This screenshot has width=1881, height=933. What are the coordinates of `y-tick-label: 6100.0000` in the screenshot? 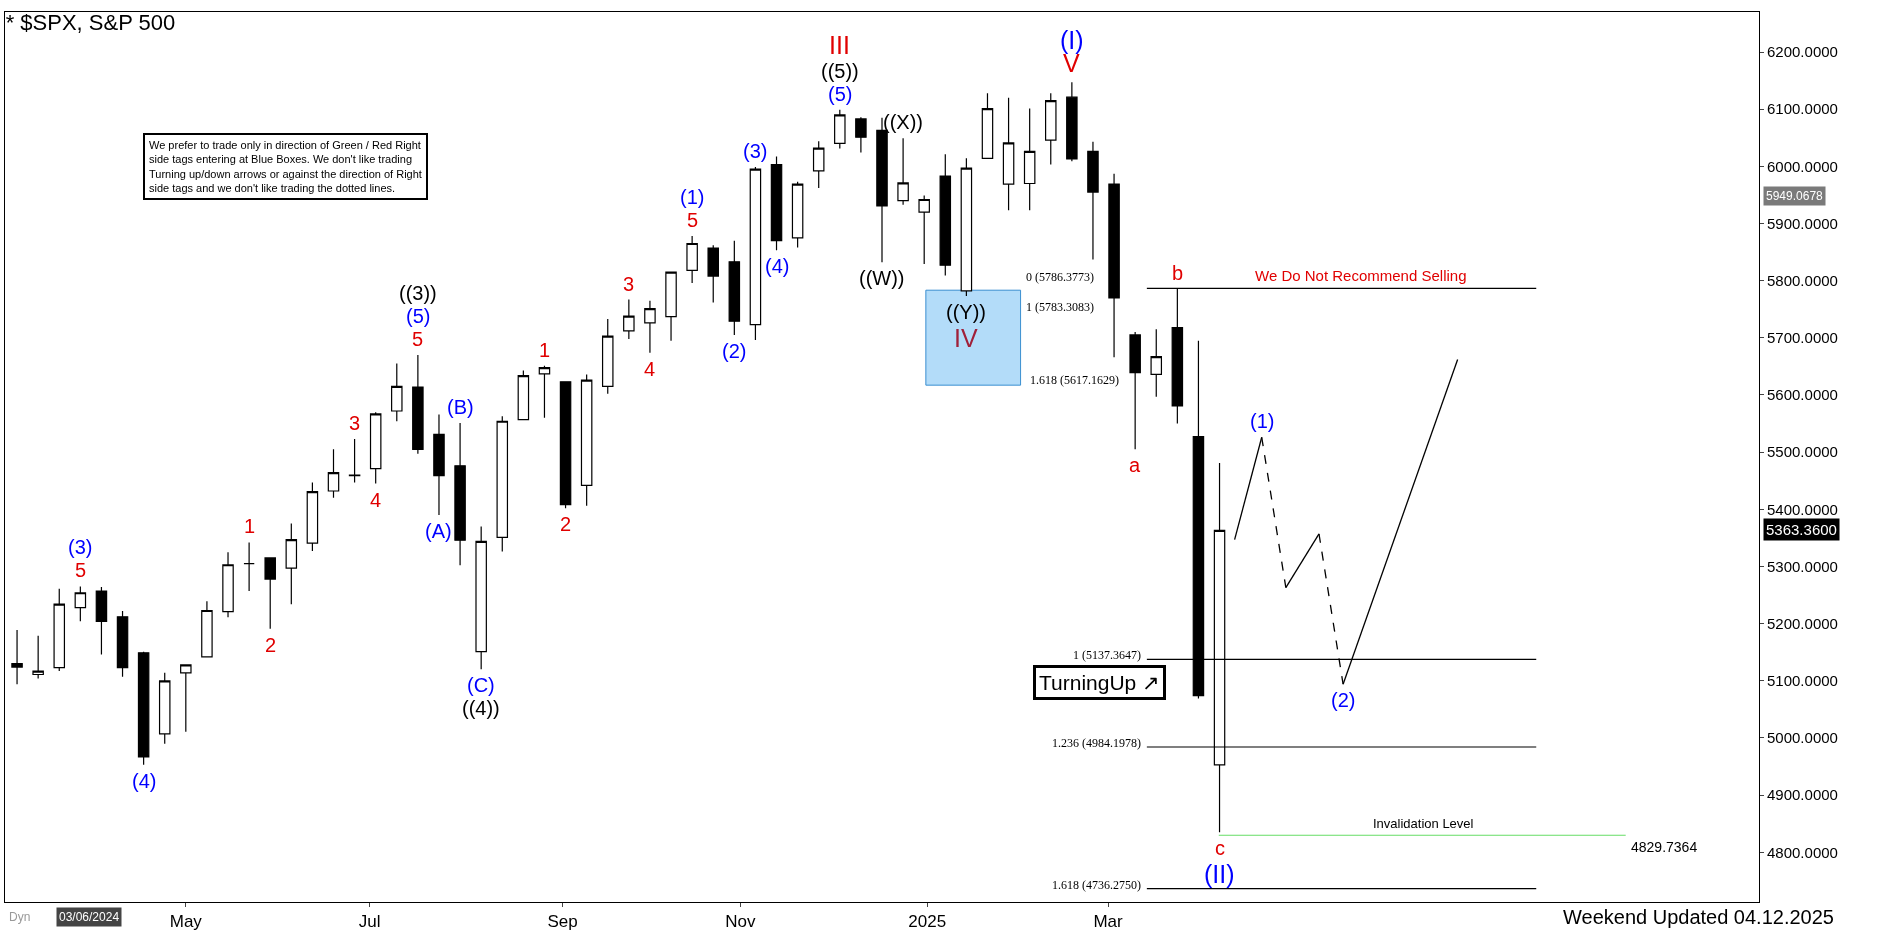 It's located at (1802, 109).